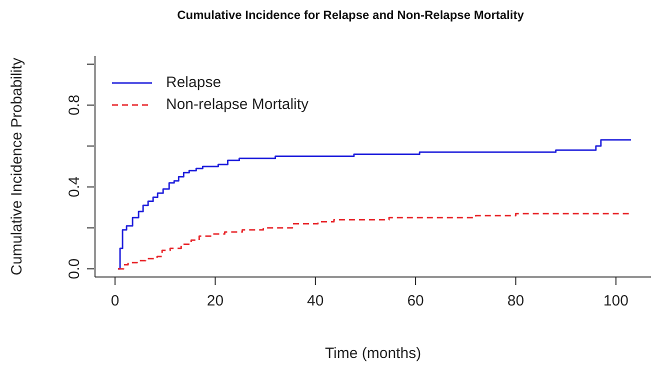 This screenshot has height=376, width=661. Describe the element at coordinates (315, 301) in the screenshot. I see `x-tick-label: 40` at that location.